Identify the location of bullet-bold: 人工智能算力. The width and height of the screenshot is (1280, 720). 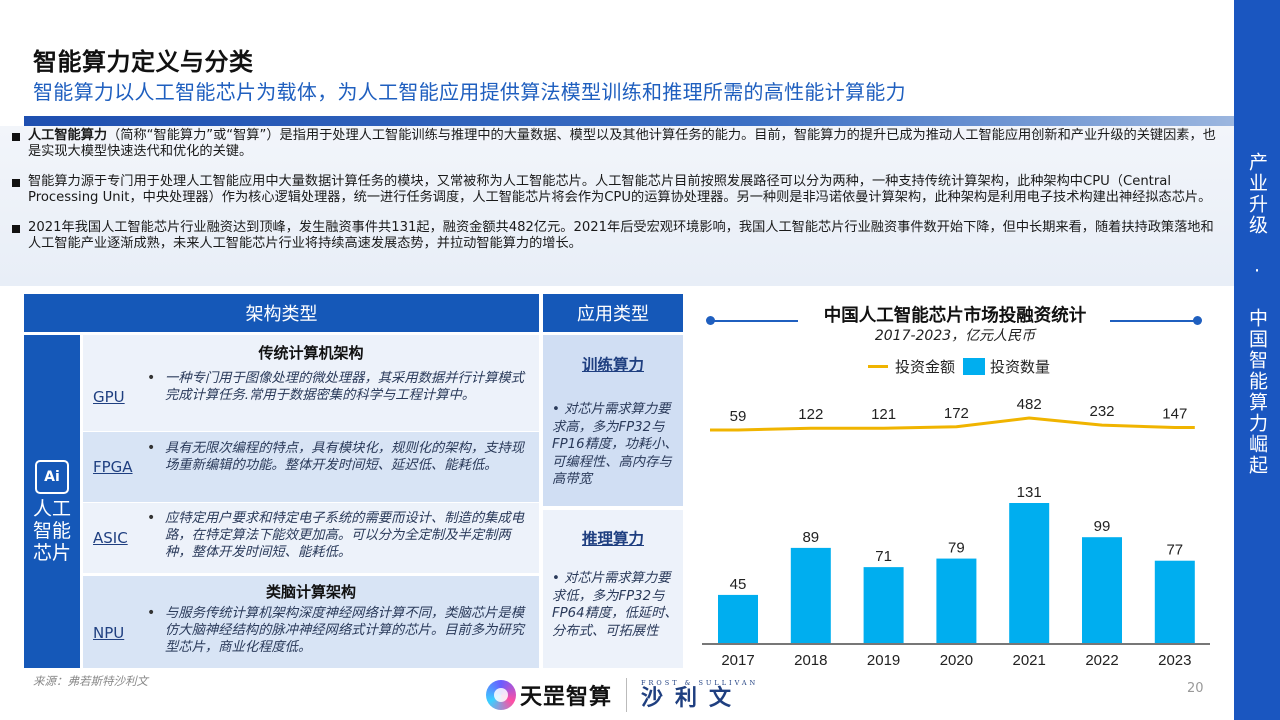
(68, 135).